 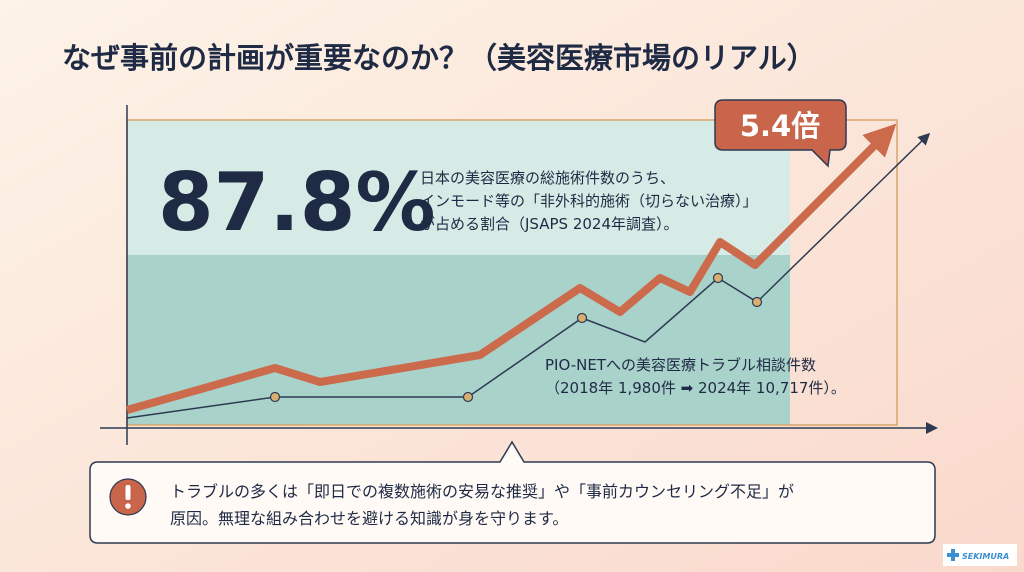 What do you see at coordinates (589, 201) in the screenshot?
I see `stat-description: インモード等の「非外科的施術（切らない治療）」` at bounding box center [589, 201].